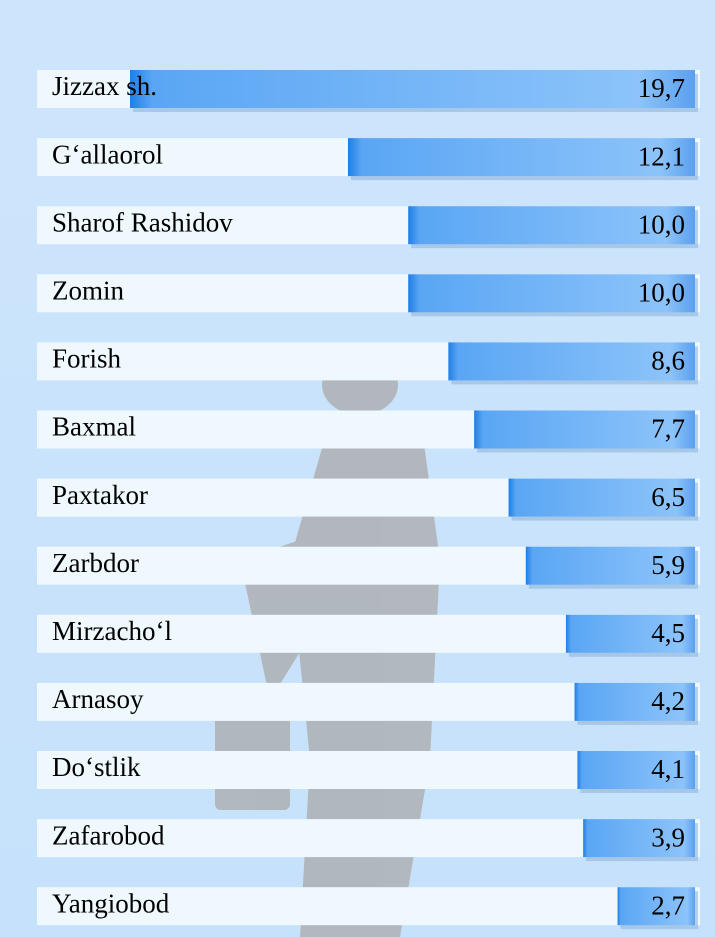 The width and height of the screenshot is (715, 937). What do you see at coordinates (668, 701) in the screenshot?
I see `value-label: 4,2` at bounding box center [668, 701].